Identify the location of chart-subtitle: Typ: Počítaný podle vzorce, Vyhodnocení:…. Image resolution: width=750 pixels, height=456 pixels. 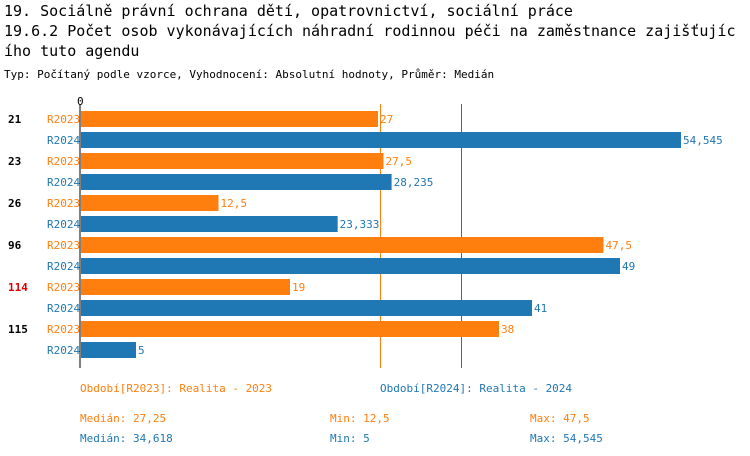
(249, 74).